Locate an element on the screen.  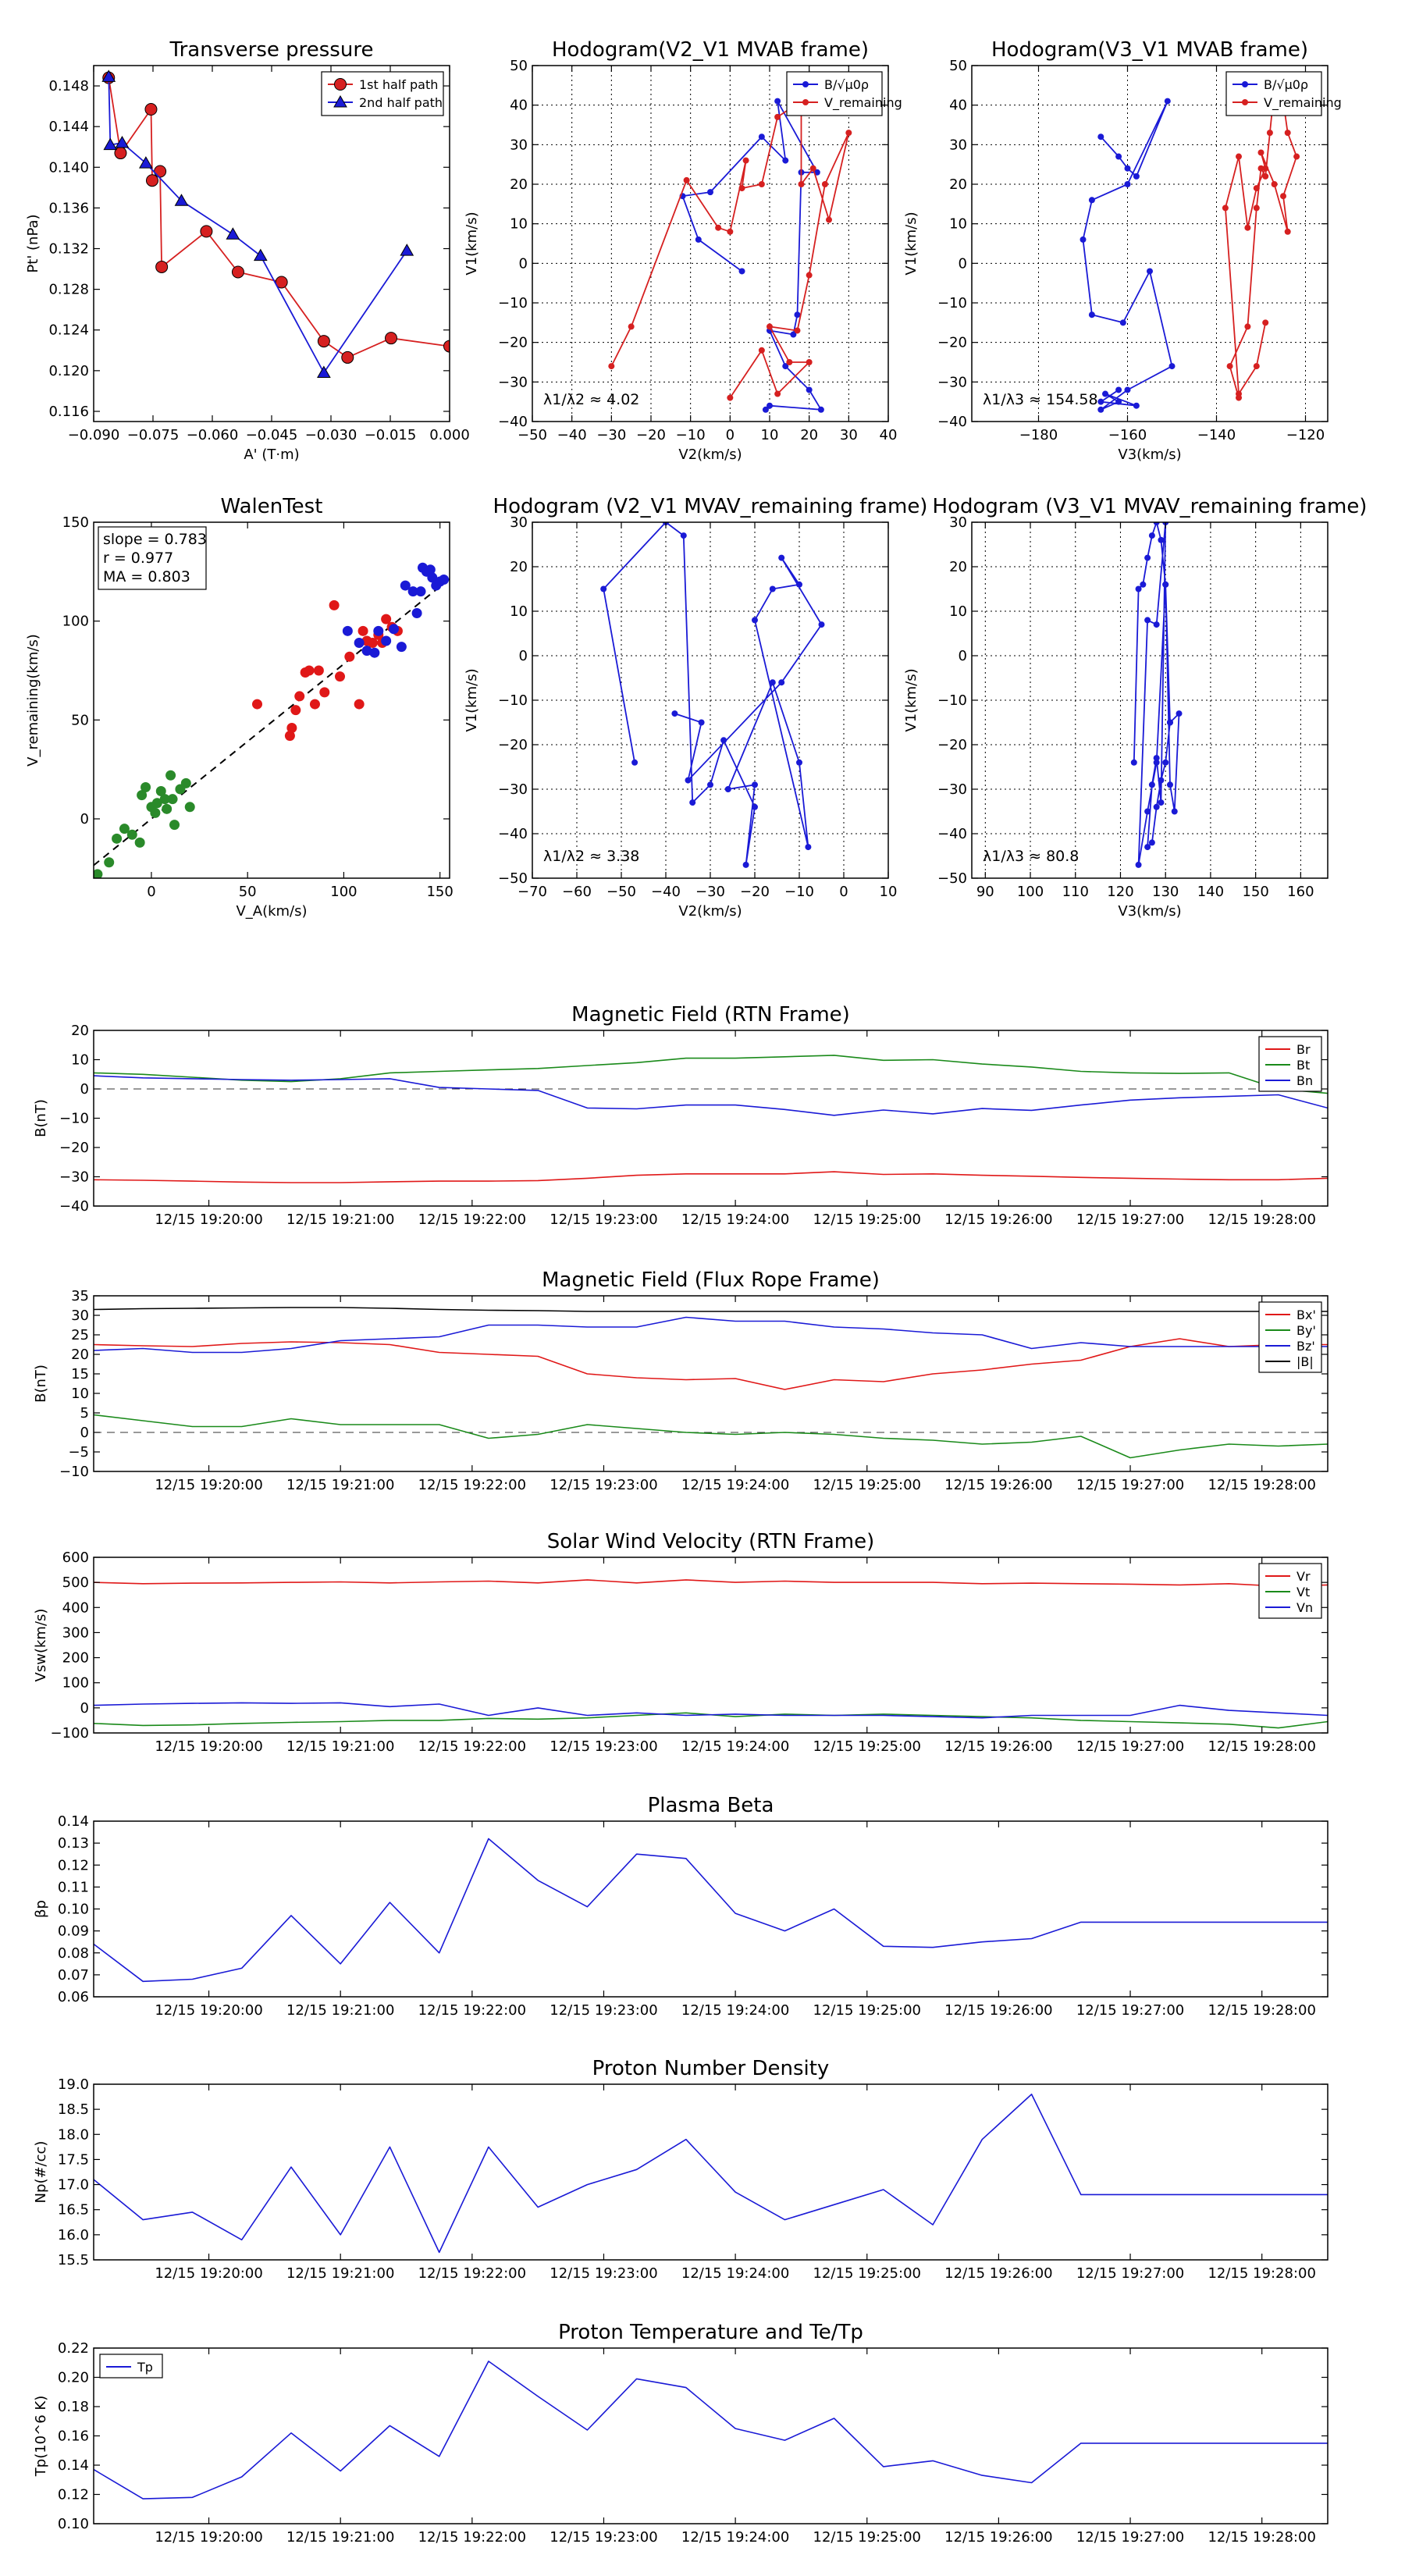
y-tick-label: −20 is located at coordinates (513, 343).